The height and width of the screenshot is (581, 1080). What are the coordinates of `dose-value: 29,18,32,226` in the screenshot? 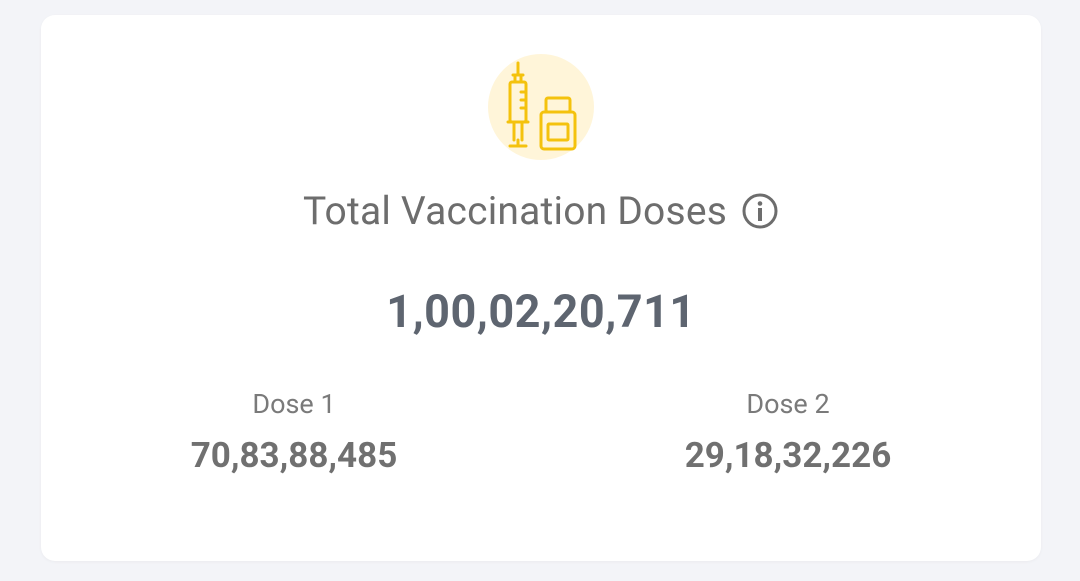 It's located at (788, 455).